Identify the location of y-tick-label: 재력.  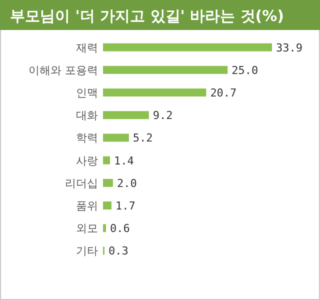
(87, 47).